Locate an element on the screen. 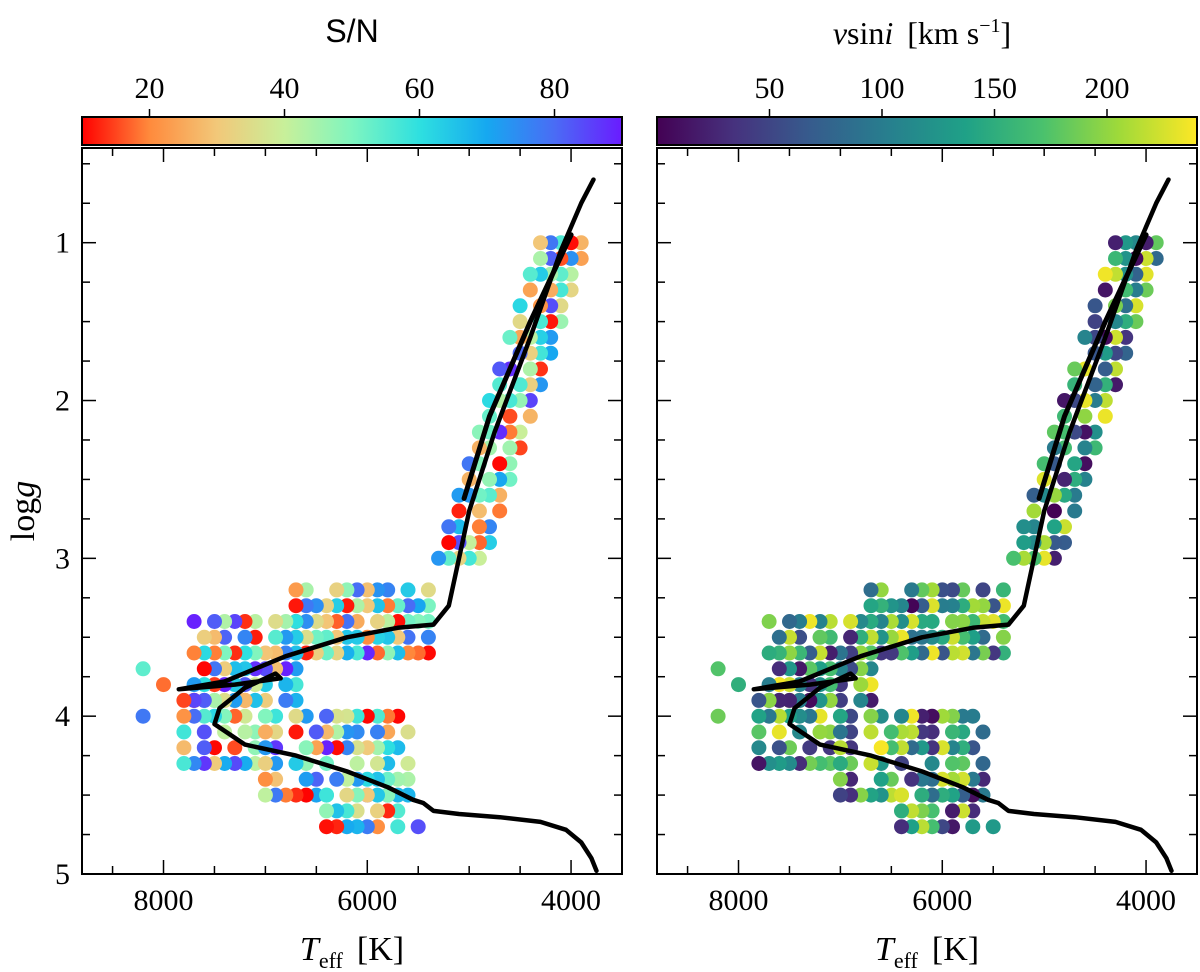 The image size is (1200, 972). left-ylabel: logg is located at coordinates (23, 511).